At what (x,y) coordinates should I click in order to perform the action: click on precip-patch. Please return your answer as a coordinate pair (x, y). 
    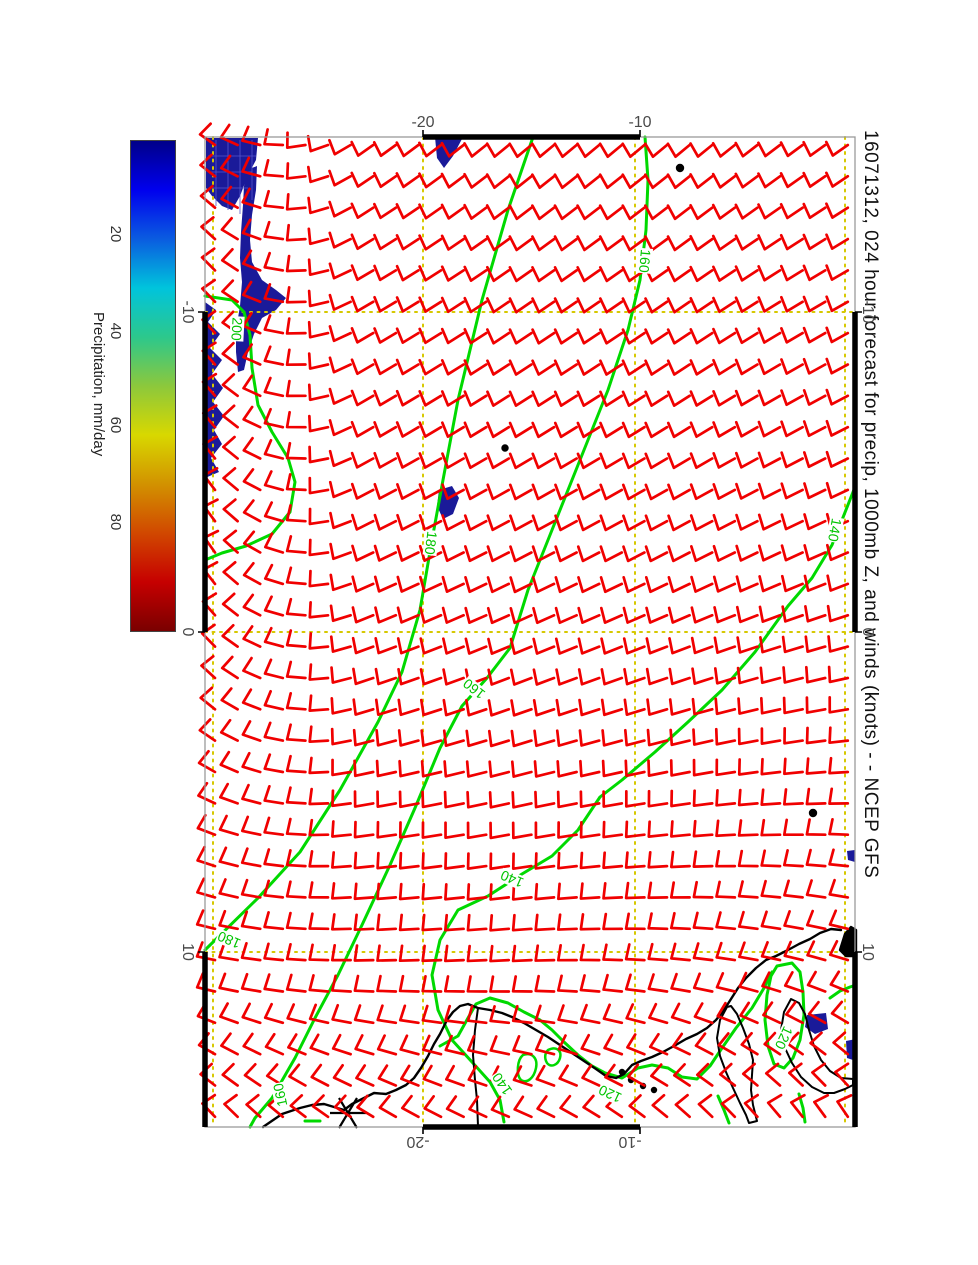
    Looking at the image, I should click on (816, 1023).